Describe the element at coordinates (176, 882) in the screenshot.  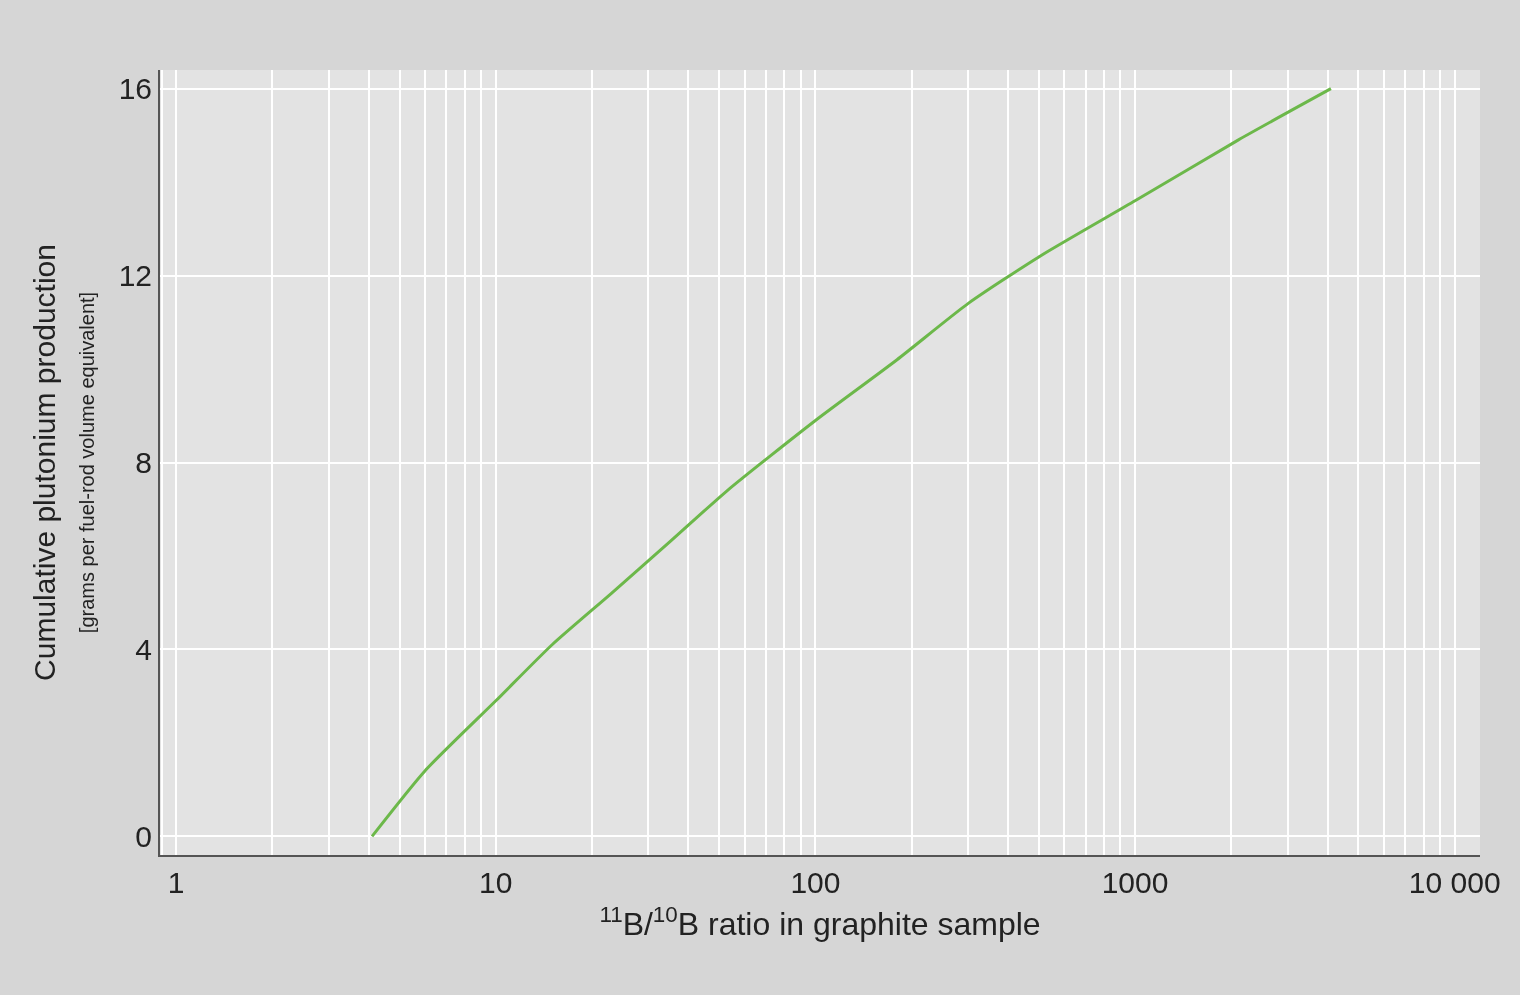
I see `x-tick-label: 1` at that location.